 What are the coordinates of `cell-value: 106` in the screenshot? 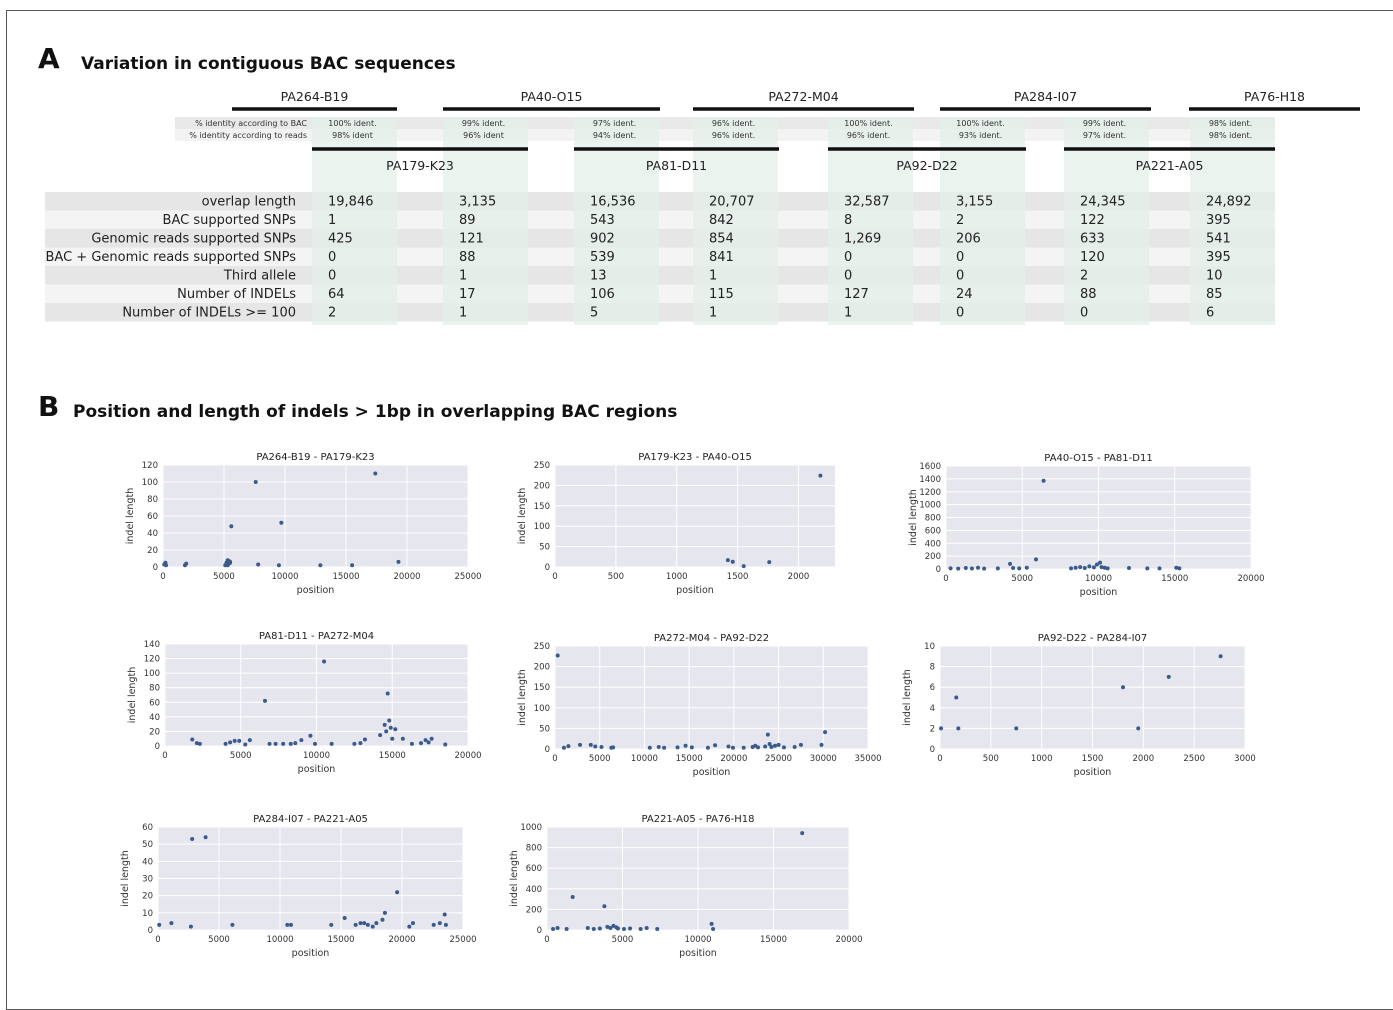 It's located at (602, 294).